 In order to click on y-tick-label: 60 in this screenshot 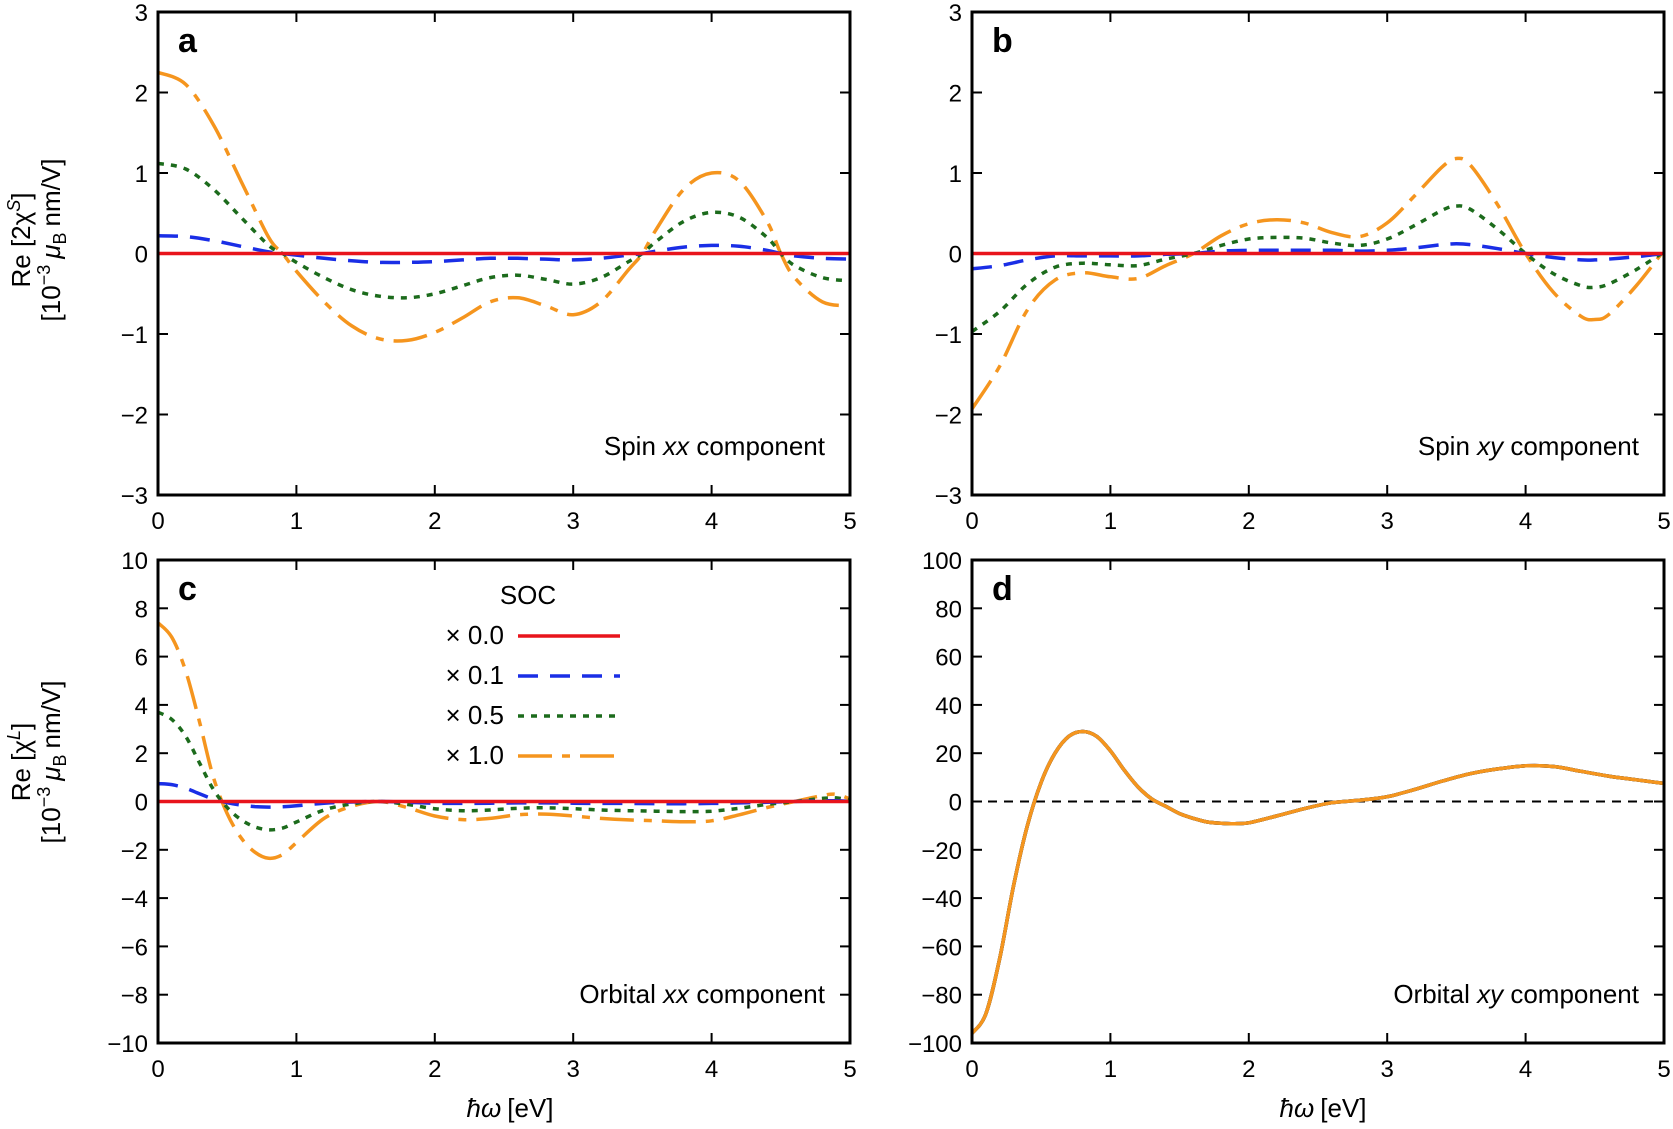, I will do `click(948, 658)`.